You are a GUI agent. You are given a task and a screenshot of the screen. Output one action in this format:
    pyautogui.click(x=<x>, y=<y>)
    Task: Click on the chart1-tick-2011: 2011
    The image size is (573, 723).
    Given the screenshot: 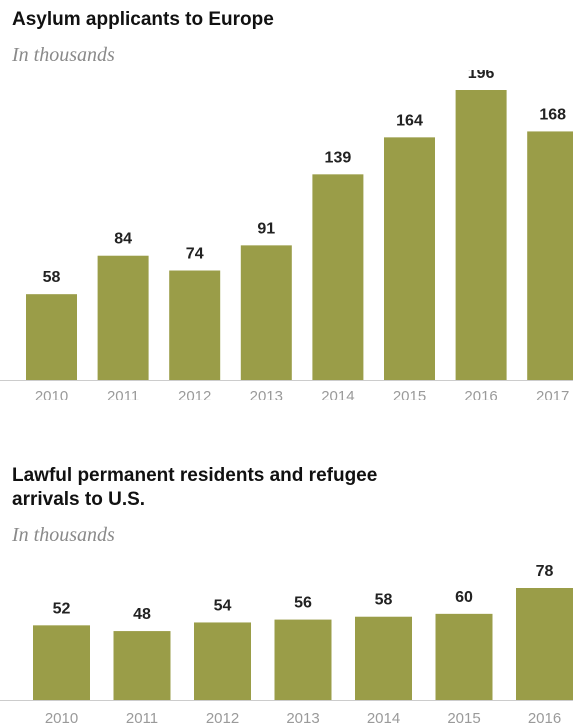 What is the action you would take?
    pyautogui.click(x=123, y=394)
    